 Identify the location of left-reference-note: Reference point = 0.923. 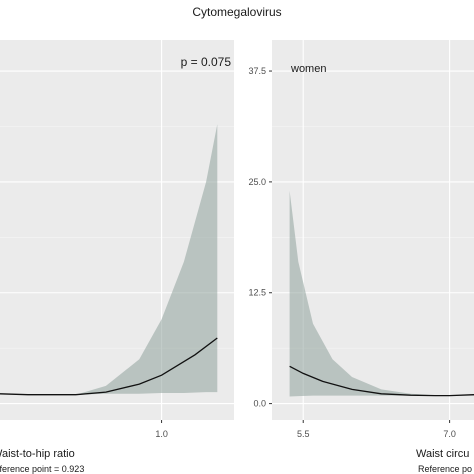
(42, 469).